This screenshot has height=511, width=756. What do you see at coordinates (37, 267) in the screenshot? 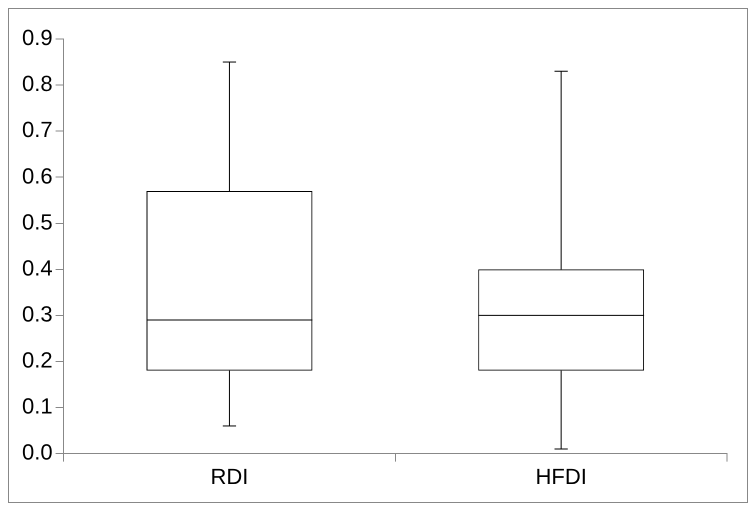
I see `y-tick-label: 0.4` at bounding box center [37, 267].